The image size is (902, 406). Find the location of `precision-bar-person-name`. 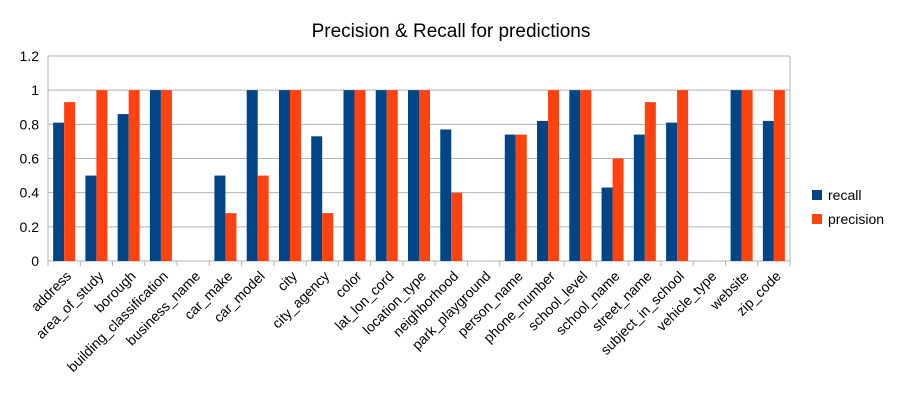

precision-bar-person-name is located at coordinates (521, 197).